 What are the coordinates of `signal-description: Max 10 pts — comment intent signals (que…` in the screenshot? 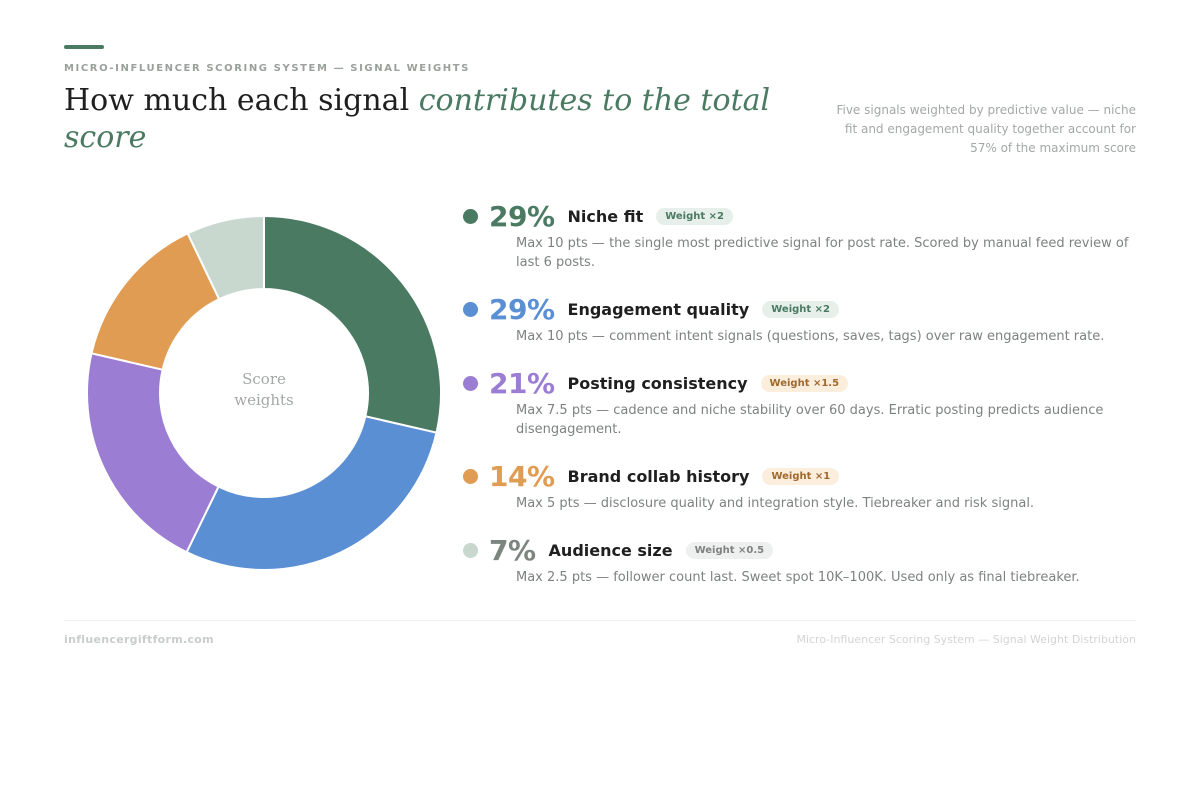 It's located at (810, 336).